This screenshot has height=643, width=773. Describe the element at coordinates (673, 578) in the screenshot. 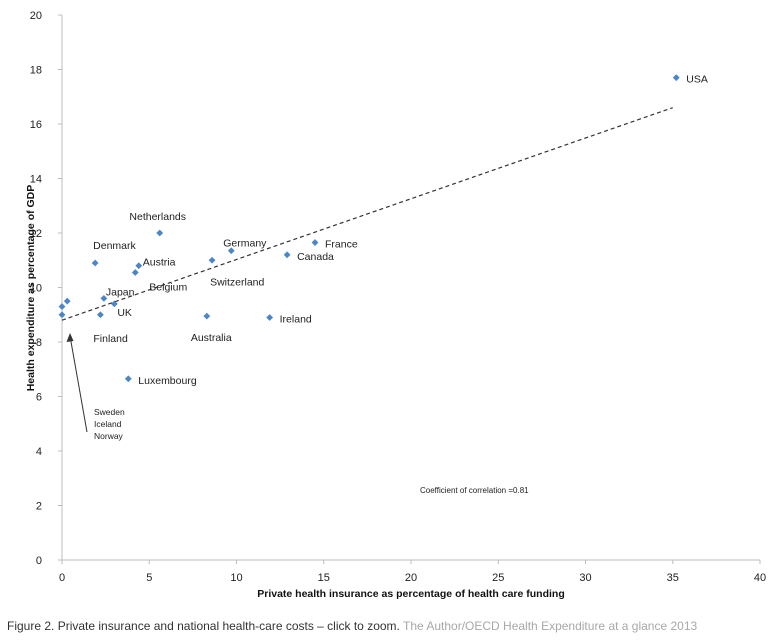

I see `x-tick-label: 35` at that location.